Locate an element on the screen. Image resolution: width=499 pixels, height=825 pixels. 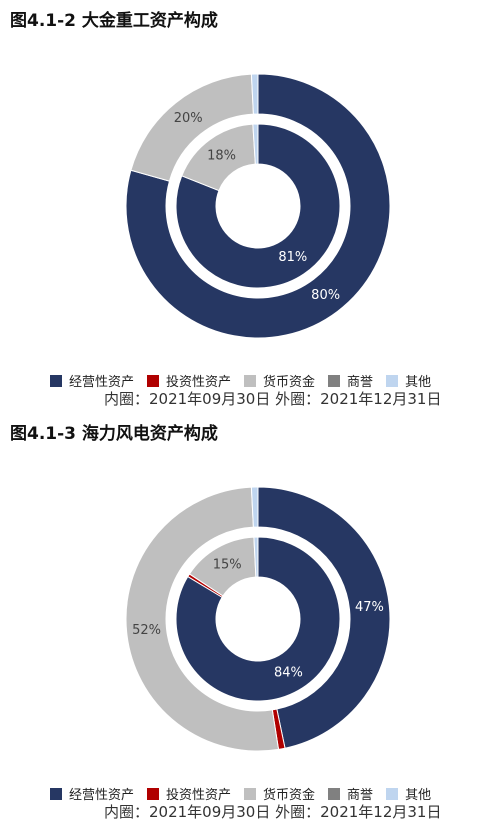
chart-title: 图4.1-2 大金重工资产构成 is located at coordinates (114, 21).